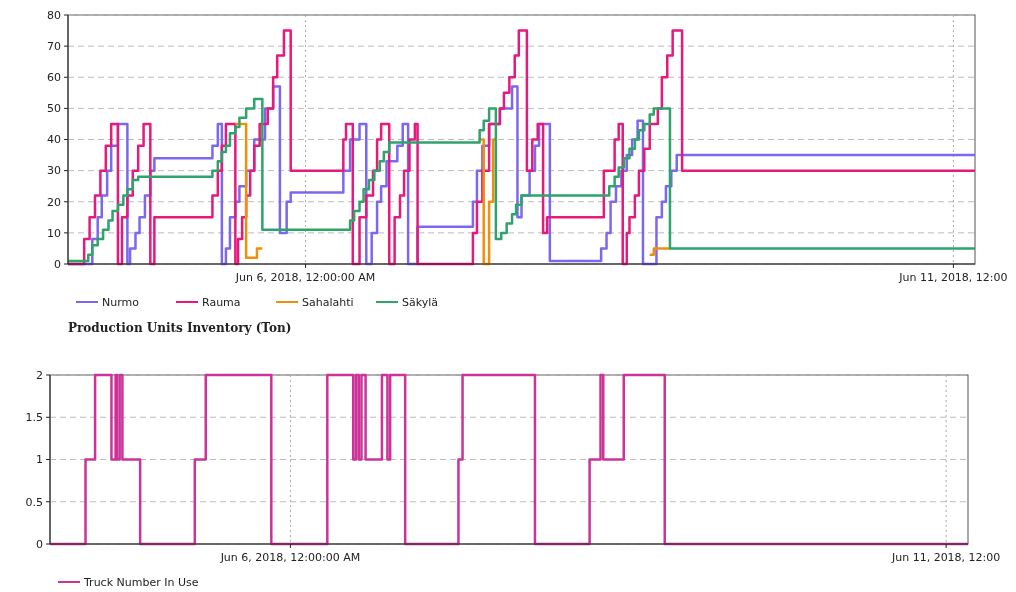  What do you see at coordinates (54, 109) in the screenshot?
I see `y-tick-label: 50` at bounding box center [54, 109].